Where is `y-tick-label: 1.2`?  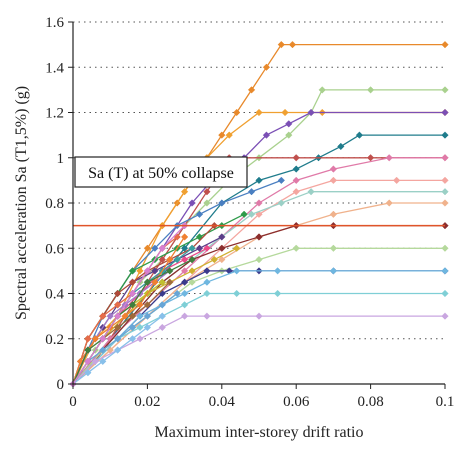
y-tick-label: 1.2 is located at coordinates (54, 114).